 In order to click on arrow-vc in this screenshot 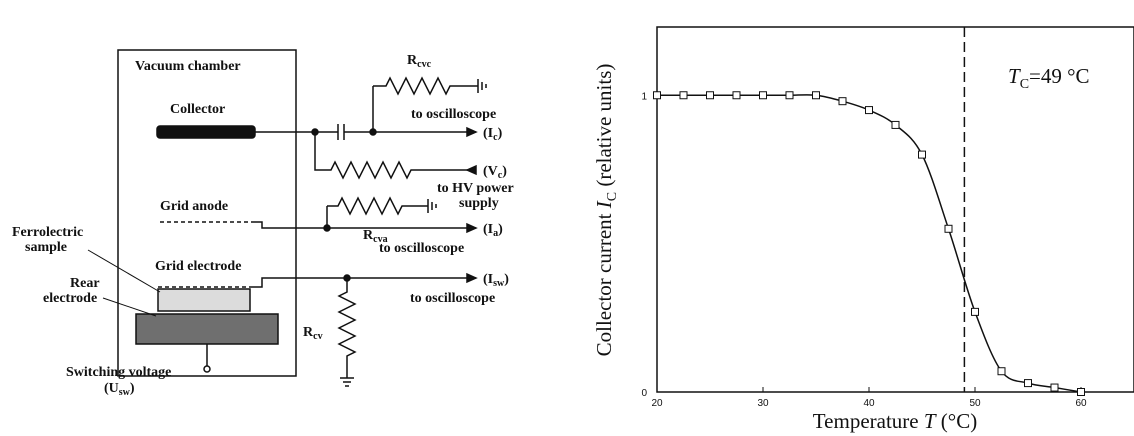, I will do `click(471, 170)`.